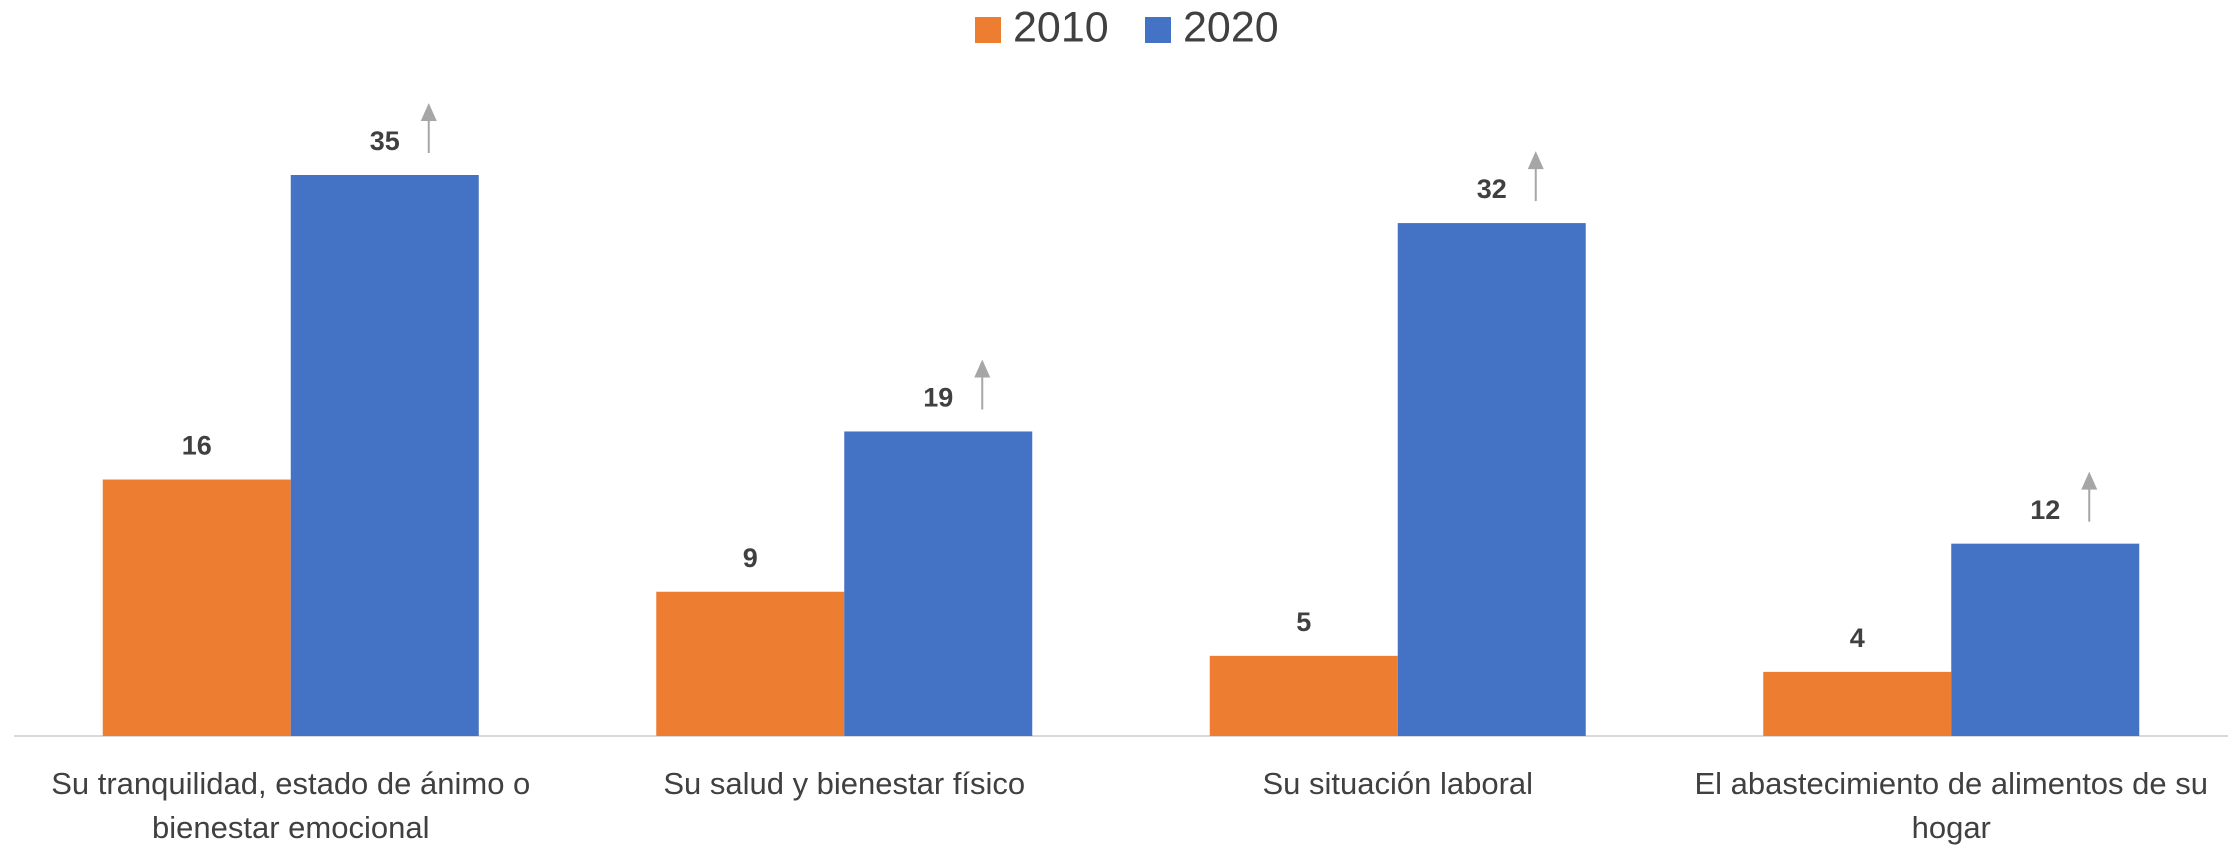  What do you see at coordinates (844, 783) in the screenshot?
I see `x-tick-label: Su salud y bienestar físico` at bounding box center [844, 783].